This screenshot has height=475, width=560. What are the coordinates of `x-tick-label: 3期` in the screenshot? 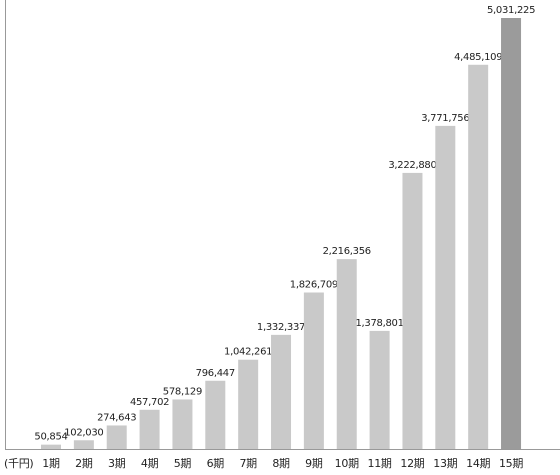 It's located at (117, 463).